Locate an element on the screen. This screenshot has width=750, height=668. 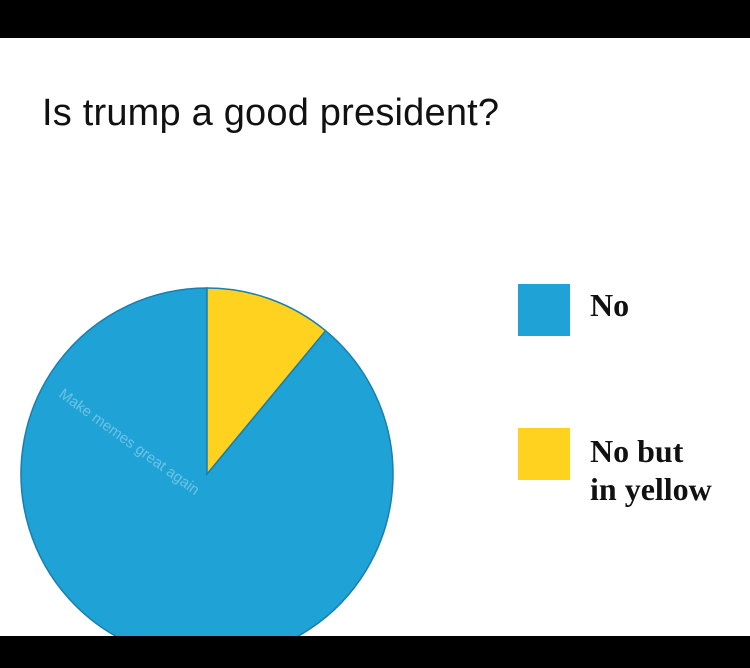
legend-label-no: No is located at coordinates (610, 305).